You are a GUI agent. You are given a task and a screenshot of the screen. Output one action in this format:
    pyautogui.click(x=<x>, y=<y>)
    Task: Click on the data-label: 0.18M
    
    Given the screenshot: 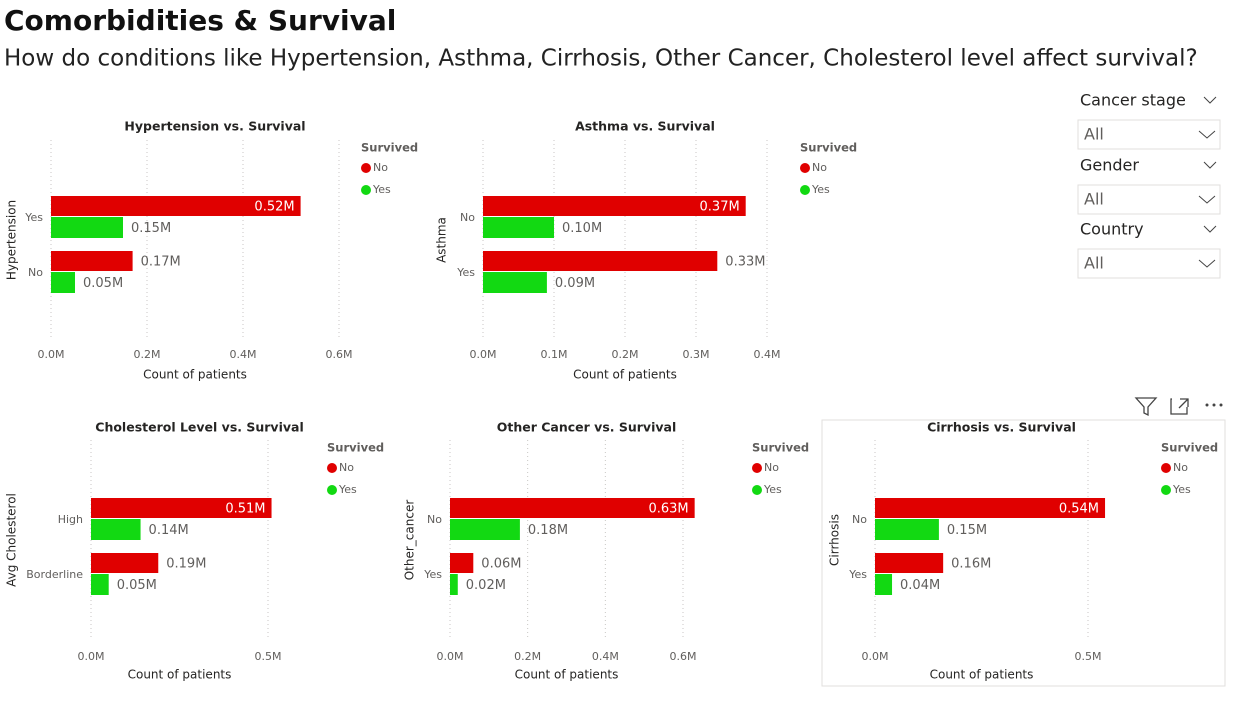 What is the action you would take?
    pyautogui.click(x=548, y=530)
    